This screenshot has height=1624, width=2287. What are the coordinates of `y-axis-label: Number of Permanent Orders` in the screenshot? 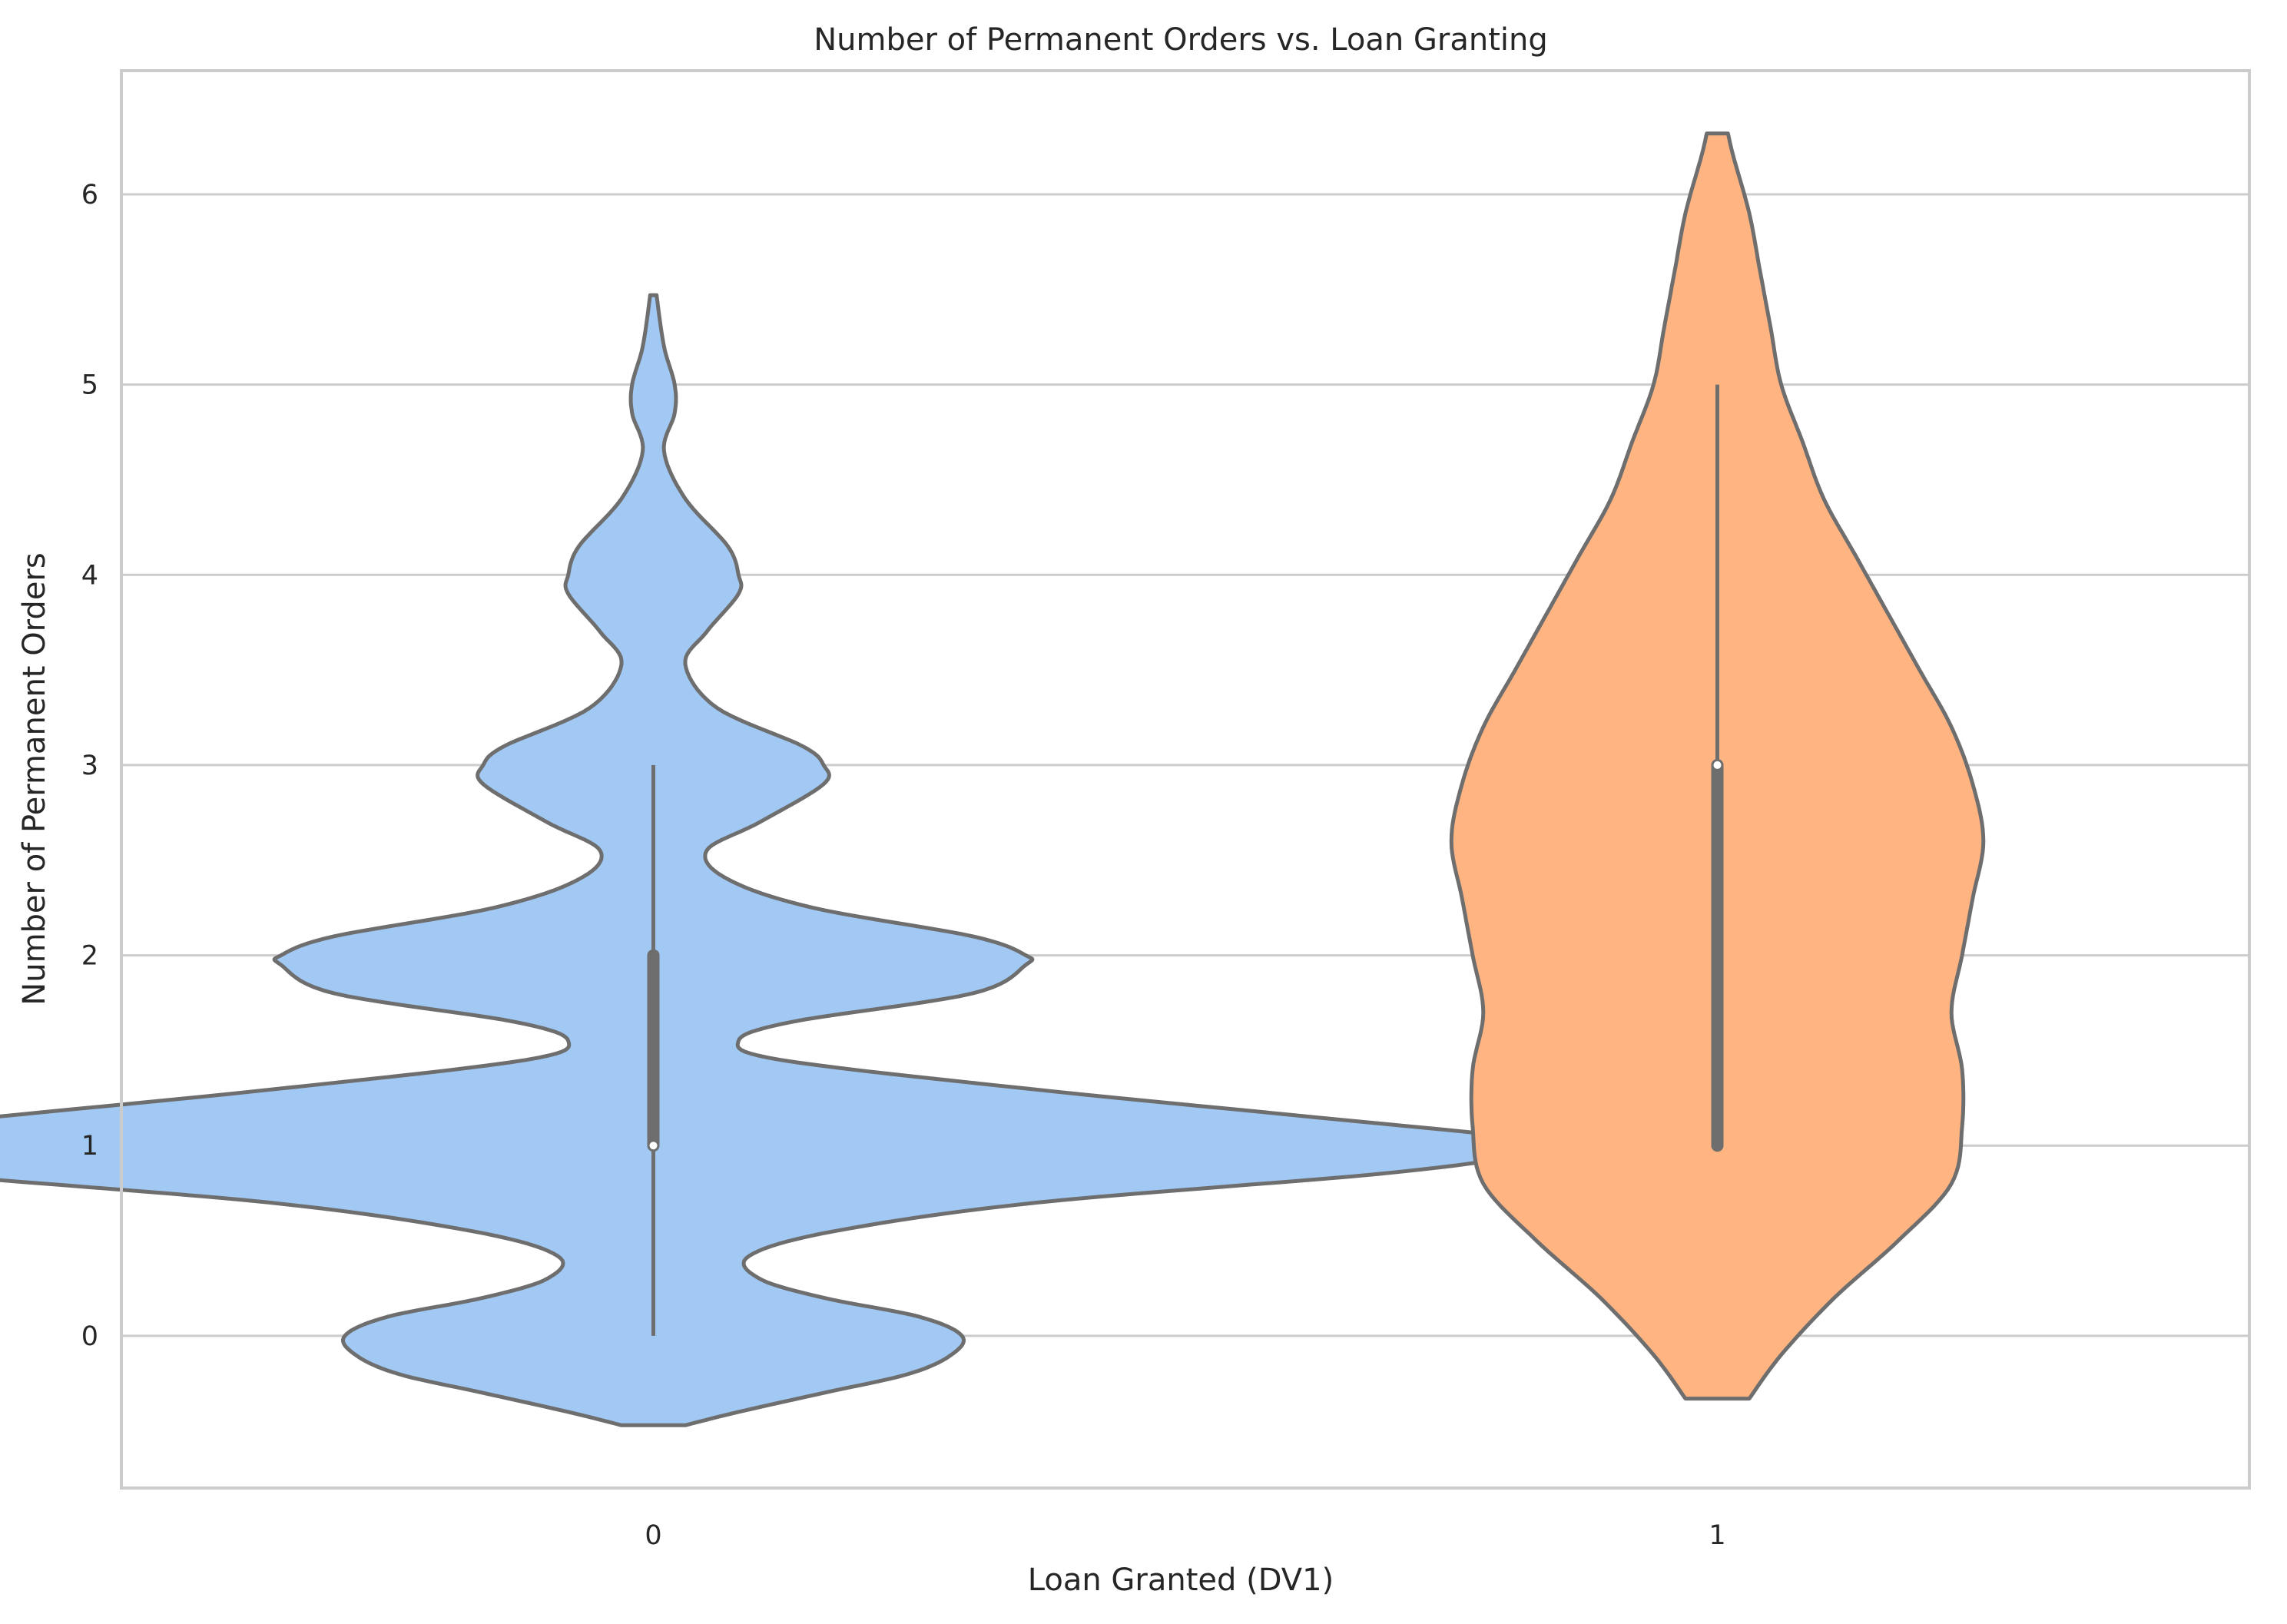 It's located at (34, 778).